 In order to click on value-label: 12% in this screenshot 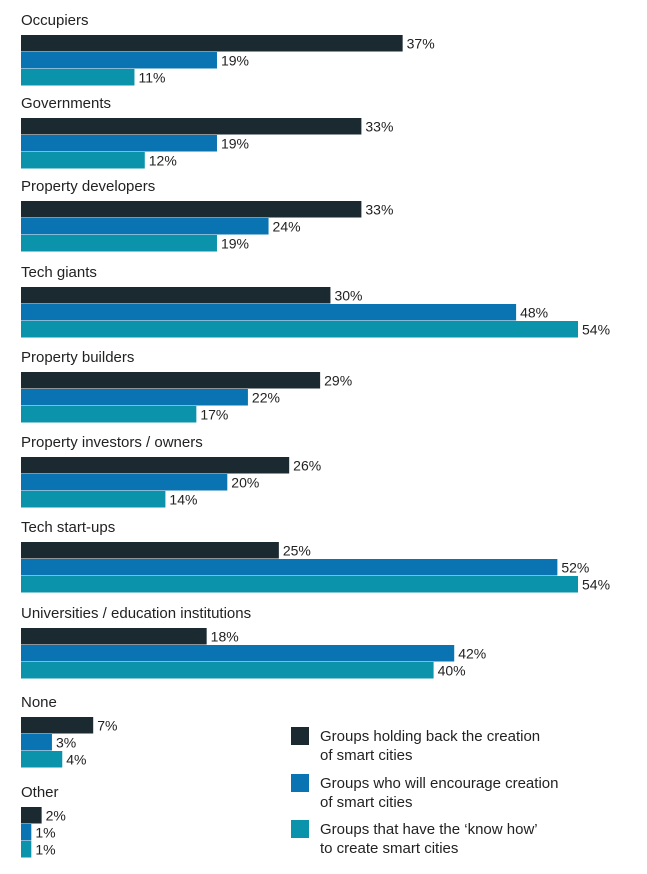, I will do `click(163, 160)`.